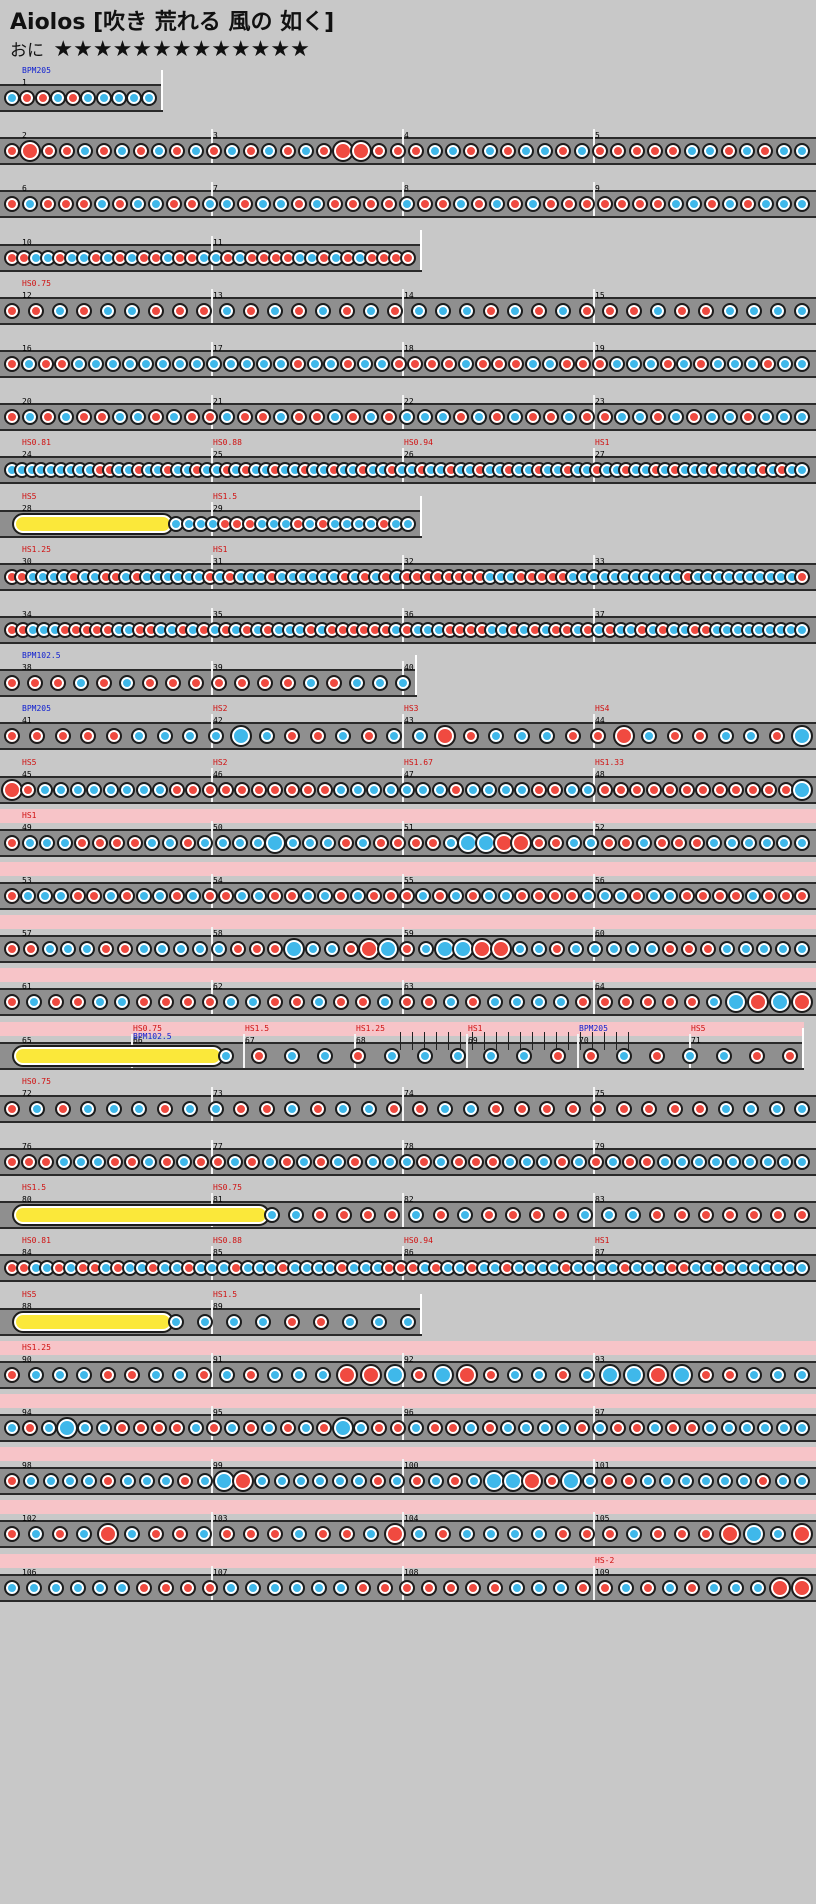  What do you see at coordinates (138, 1040) in the screenshot?
I see `measure-number: 66` at bounding box center [138, 1040].